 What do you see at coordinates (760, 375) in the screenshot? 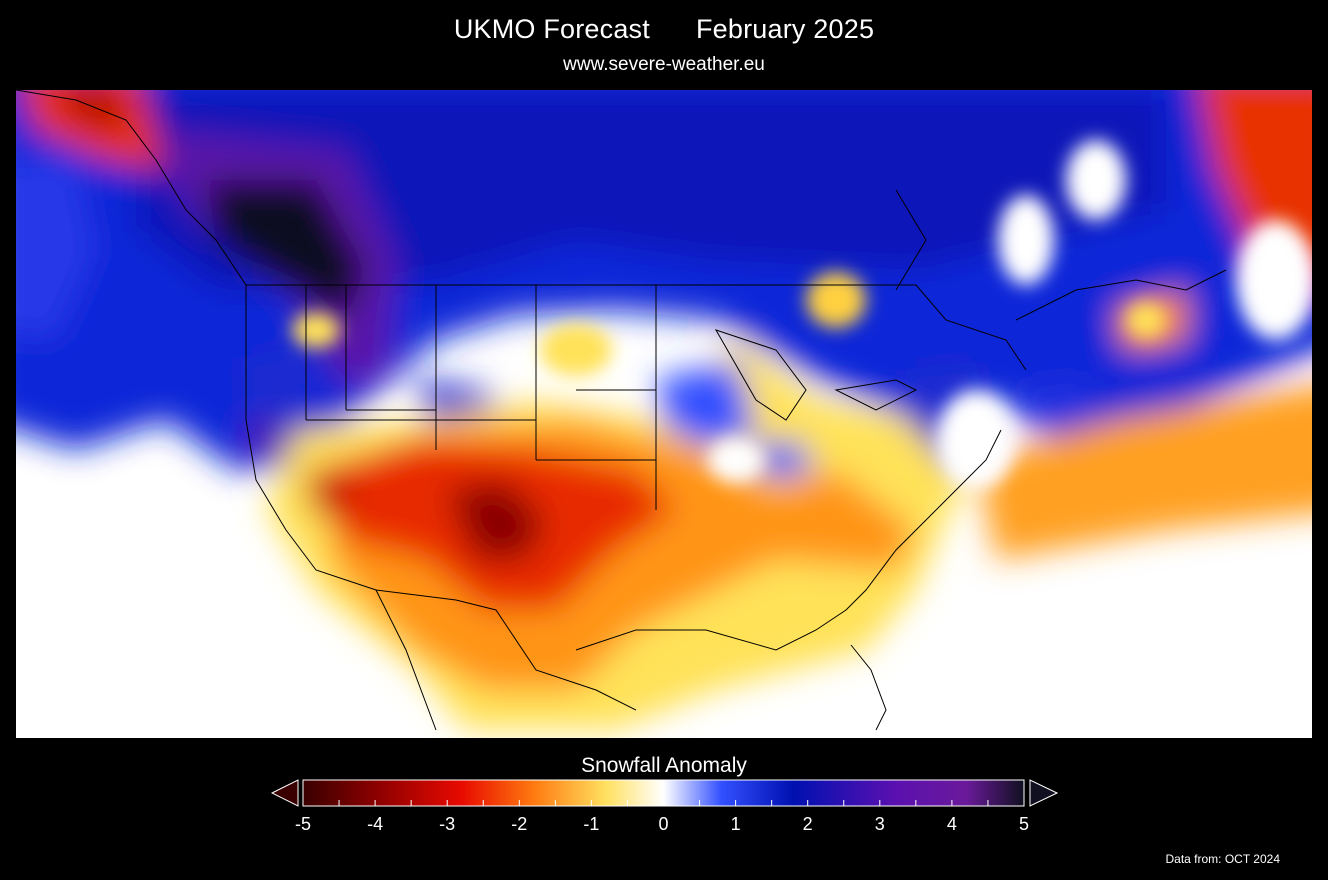
I see `great-lakes-michigan` at bounding box center [760, 375].